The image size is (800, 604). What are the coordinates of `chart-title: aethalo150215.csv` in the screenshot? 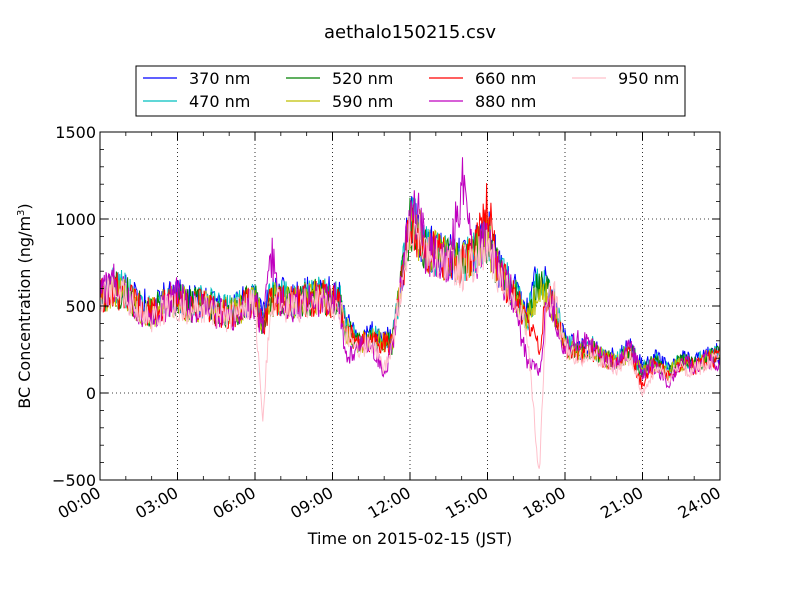 It's located at (410, 32).